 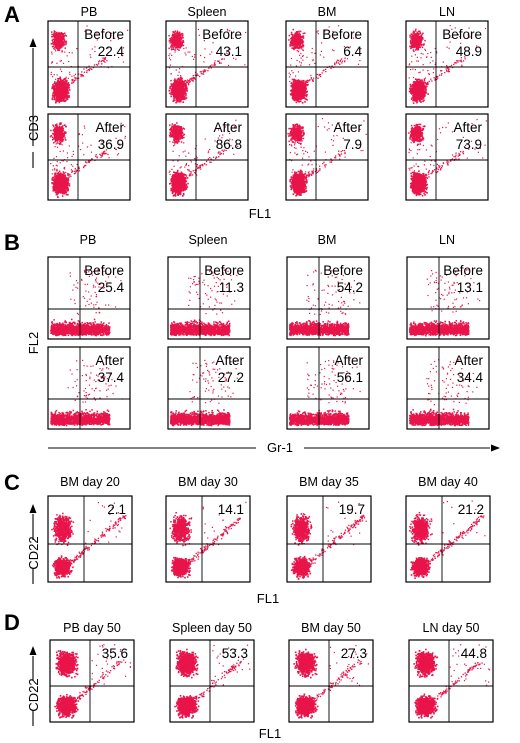 What do you see at coordinates (327, 64) in the screenshot?
I see `scatter-plot-a: Before 6.4` at bounding box center [327, 64].